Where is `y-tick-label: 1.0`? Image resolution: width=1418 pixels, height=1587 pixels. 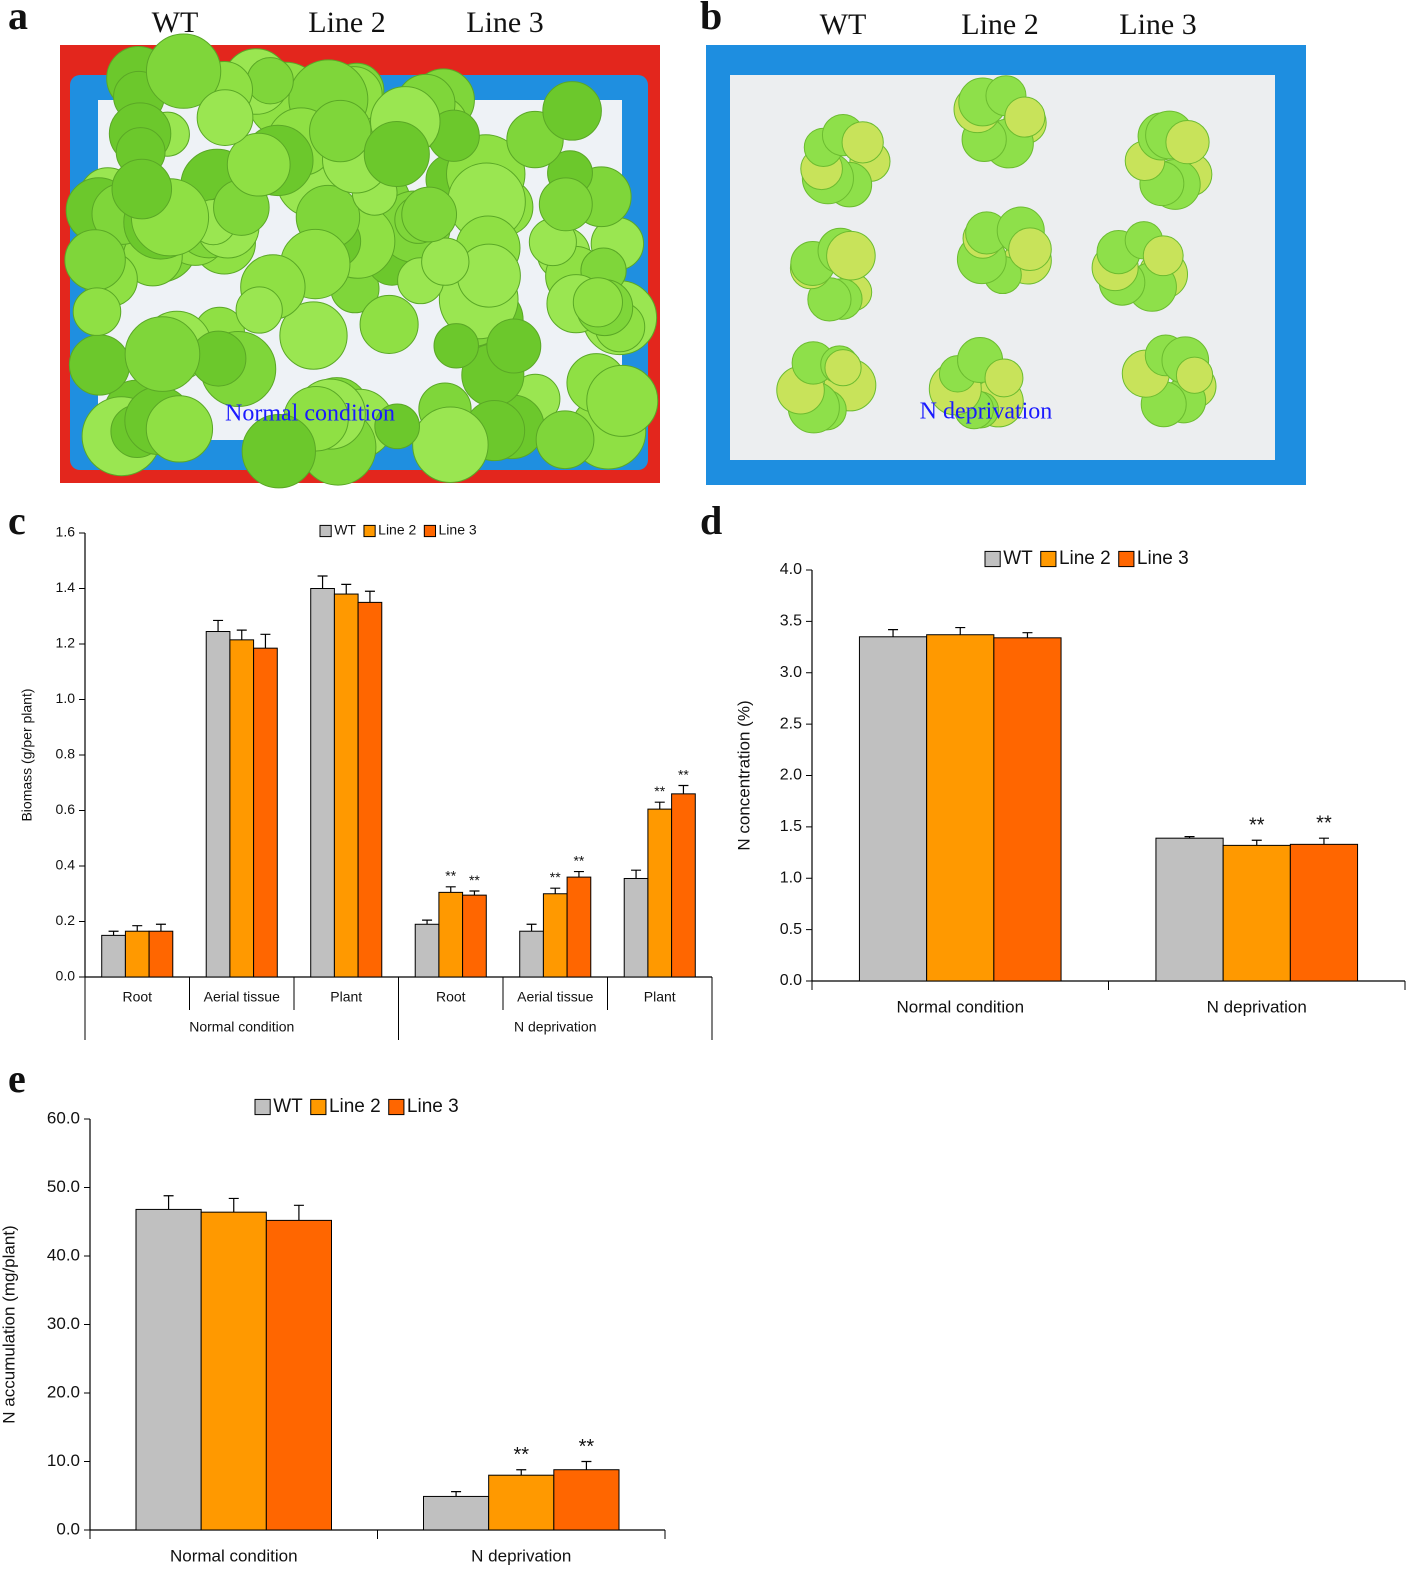
y-tick-label: 1.0 is located at coordinates (66, 698).